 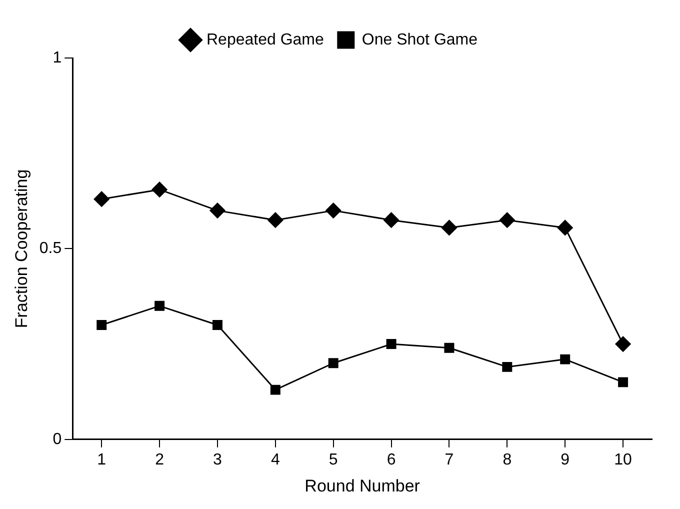 What do you see at coordinates (21, 248) in the screenshot?
I see `y-axis-title: Fraction Cooperating` at bounding box center [21, 248].